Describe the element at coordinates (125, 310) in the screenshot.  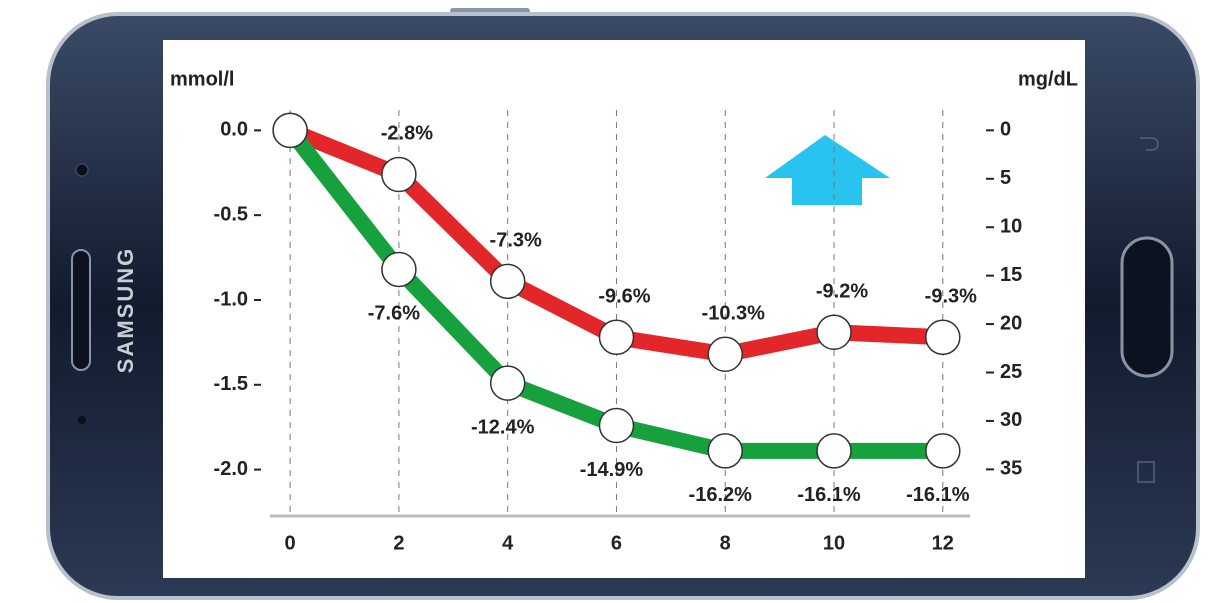
I see `brand: SAMSUNG` at that location.